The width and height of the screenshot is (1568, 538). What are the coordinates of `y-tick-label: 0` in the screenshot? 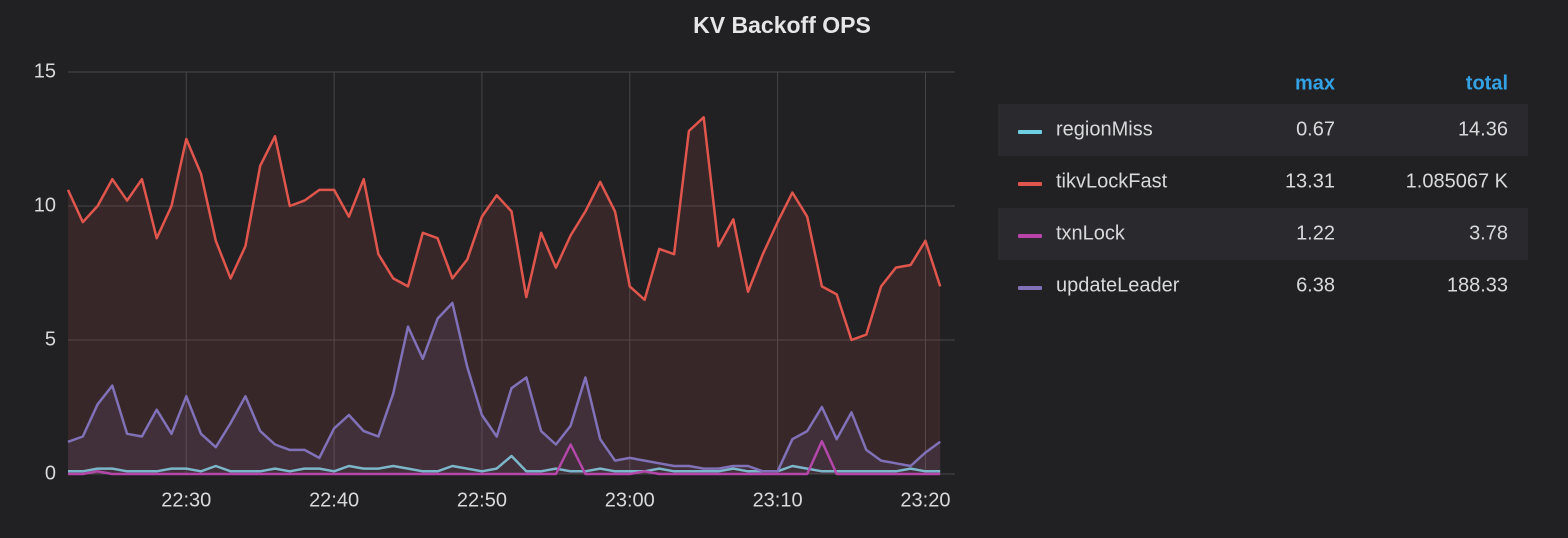 It's located at (50, 473).